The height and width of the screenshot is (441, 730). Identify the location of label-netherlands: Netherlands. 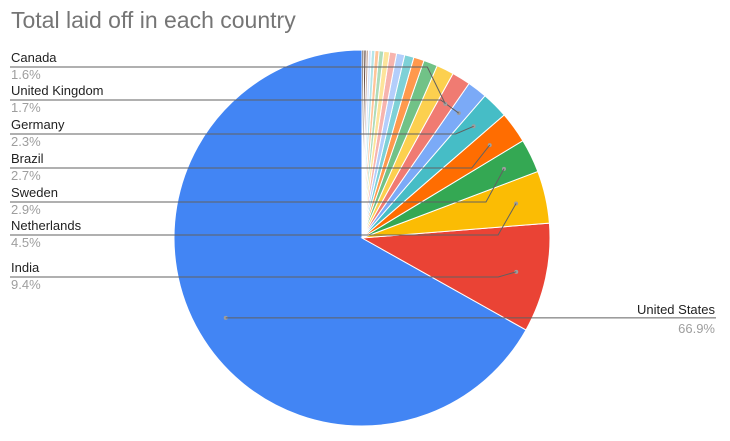
(46, 225).